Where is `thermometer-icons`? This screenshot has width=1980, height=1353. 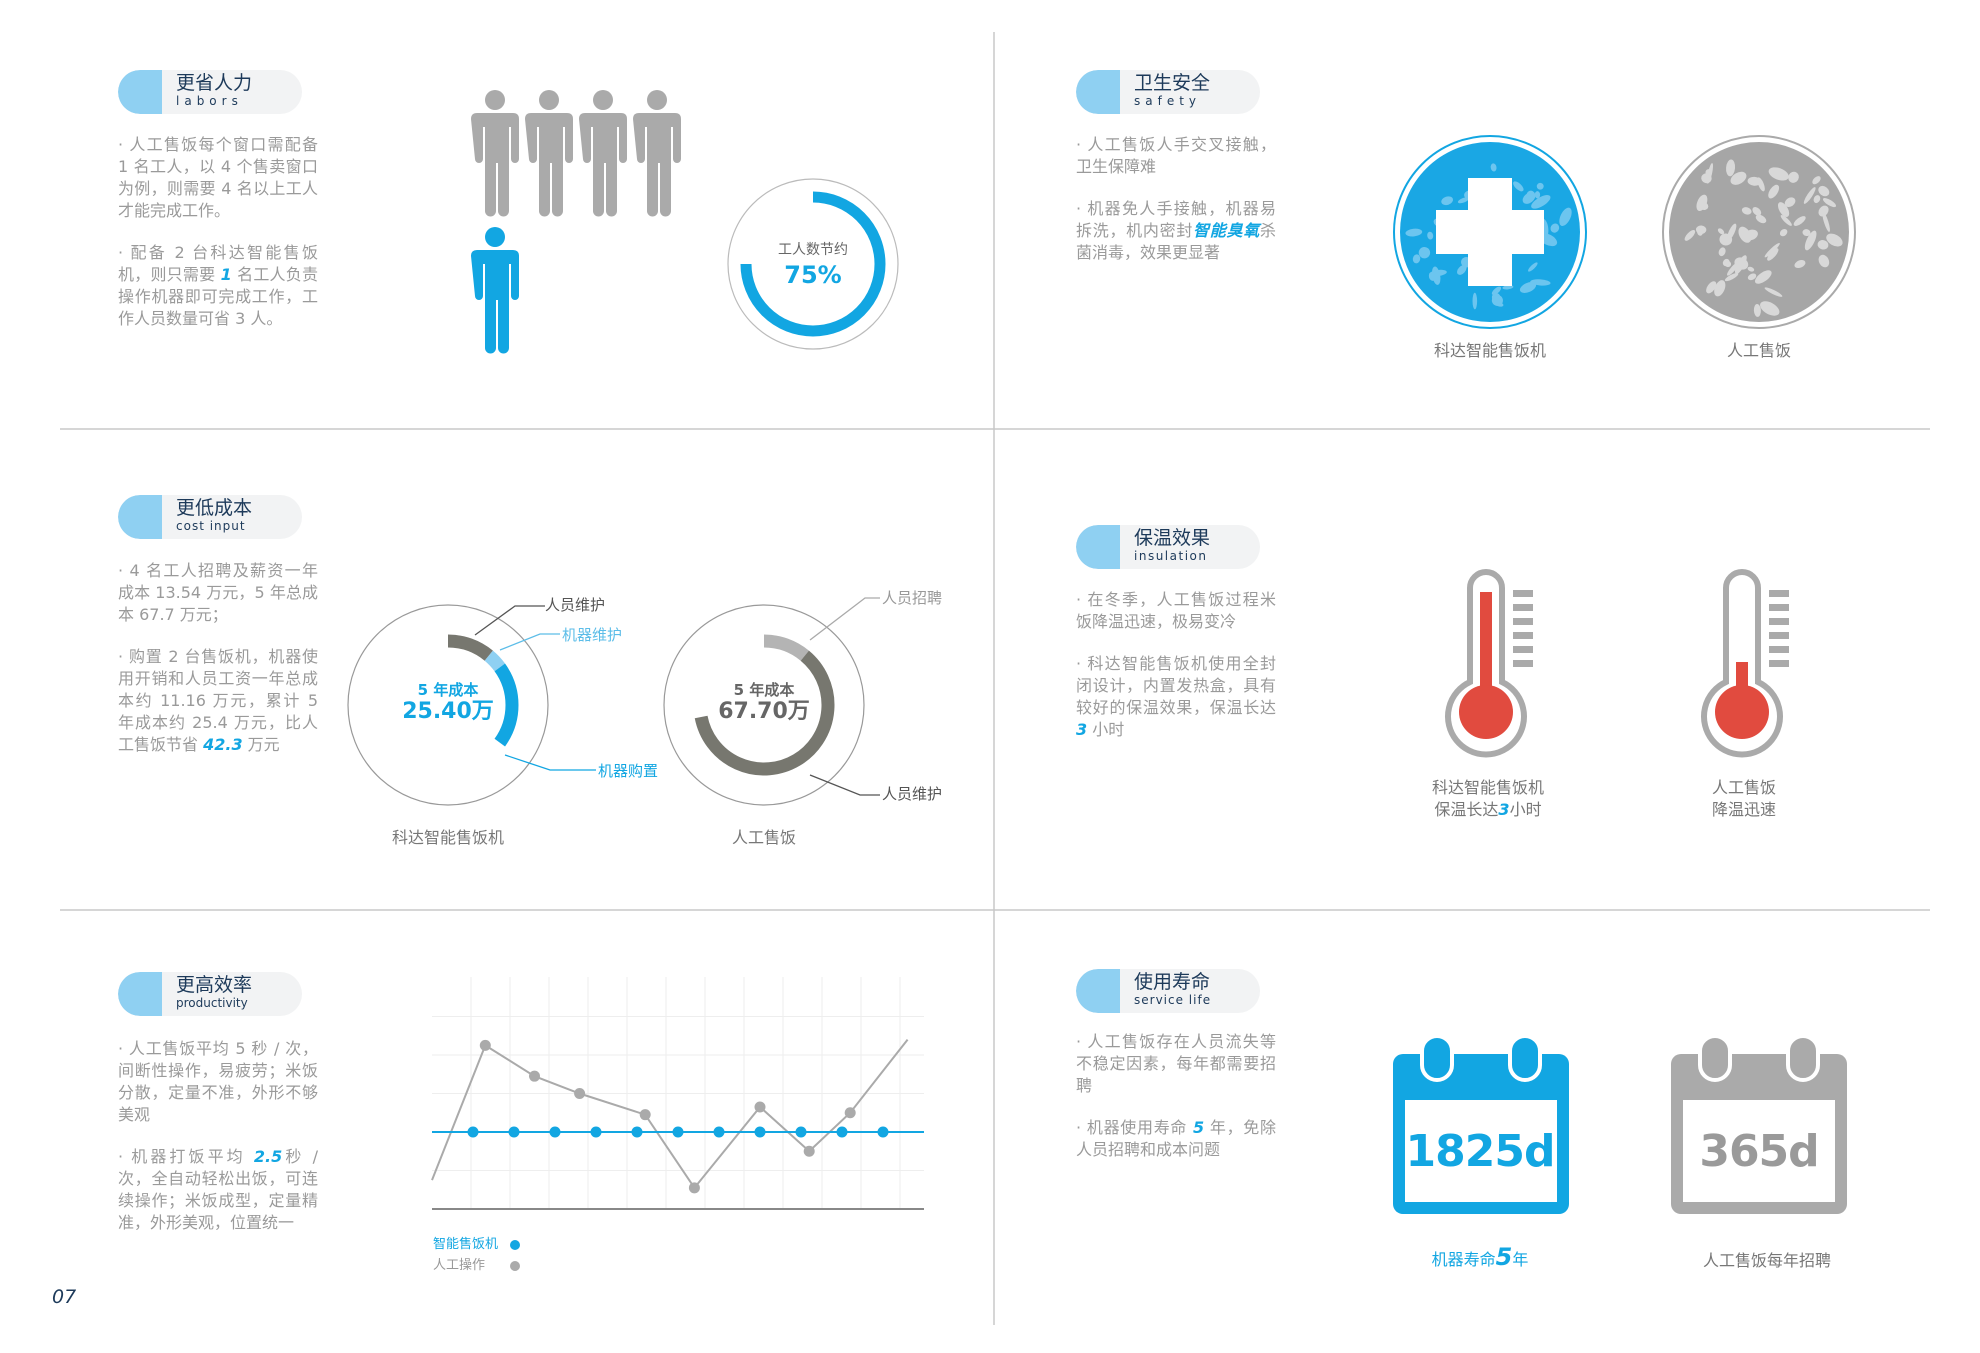 thermometer-icons is located at coordinates (1617, 663).